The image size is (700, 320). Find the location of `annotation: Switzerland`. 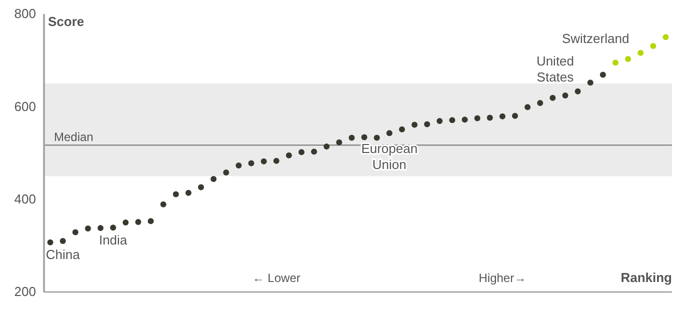

annotation: Switzerland is located at coordinates (596, 38).